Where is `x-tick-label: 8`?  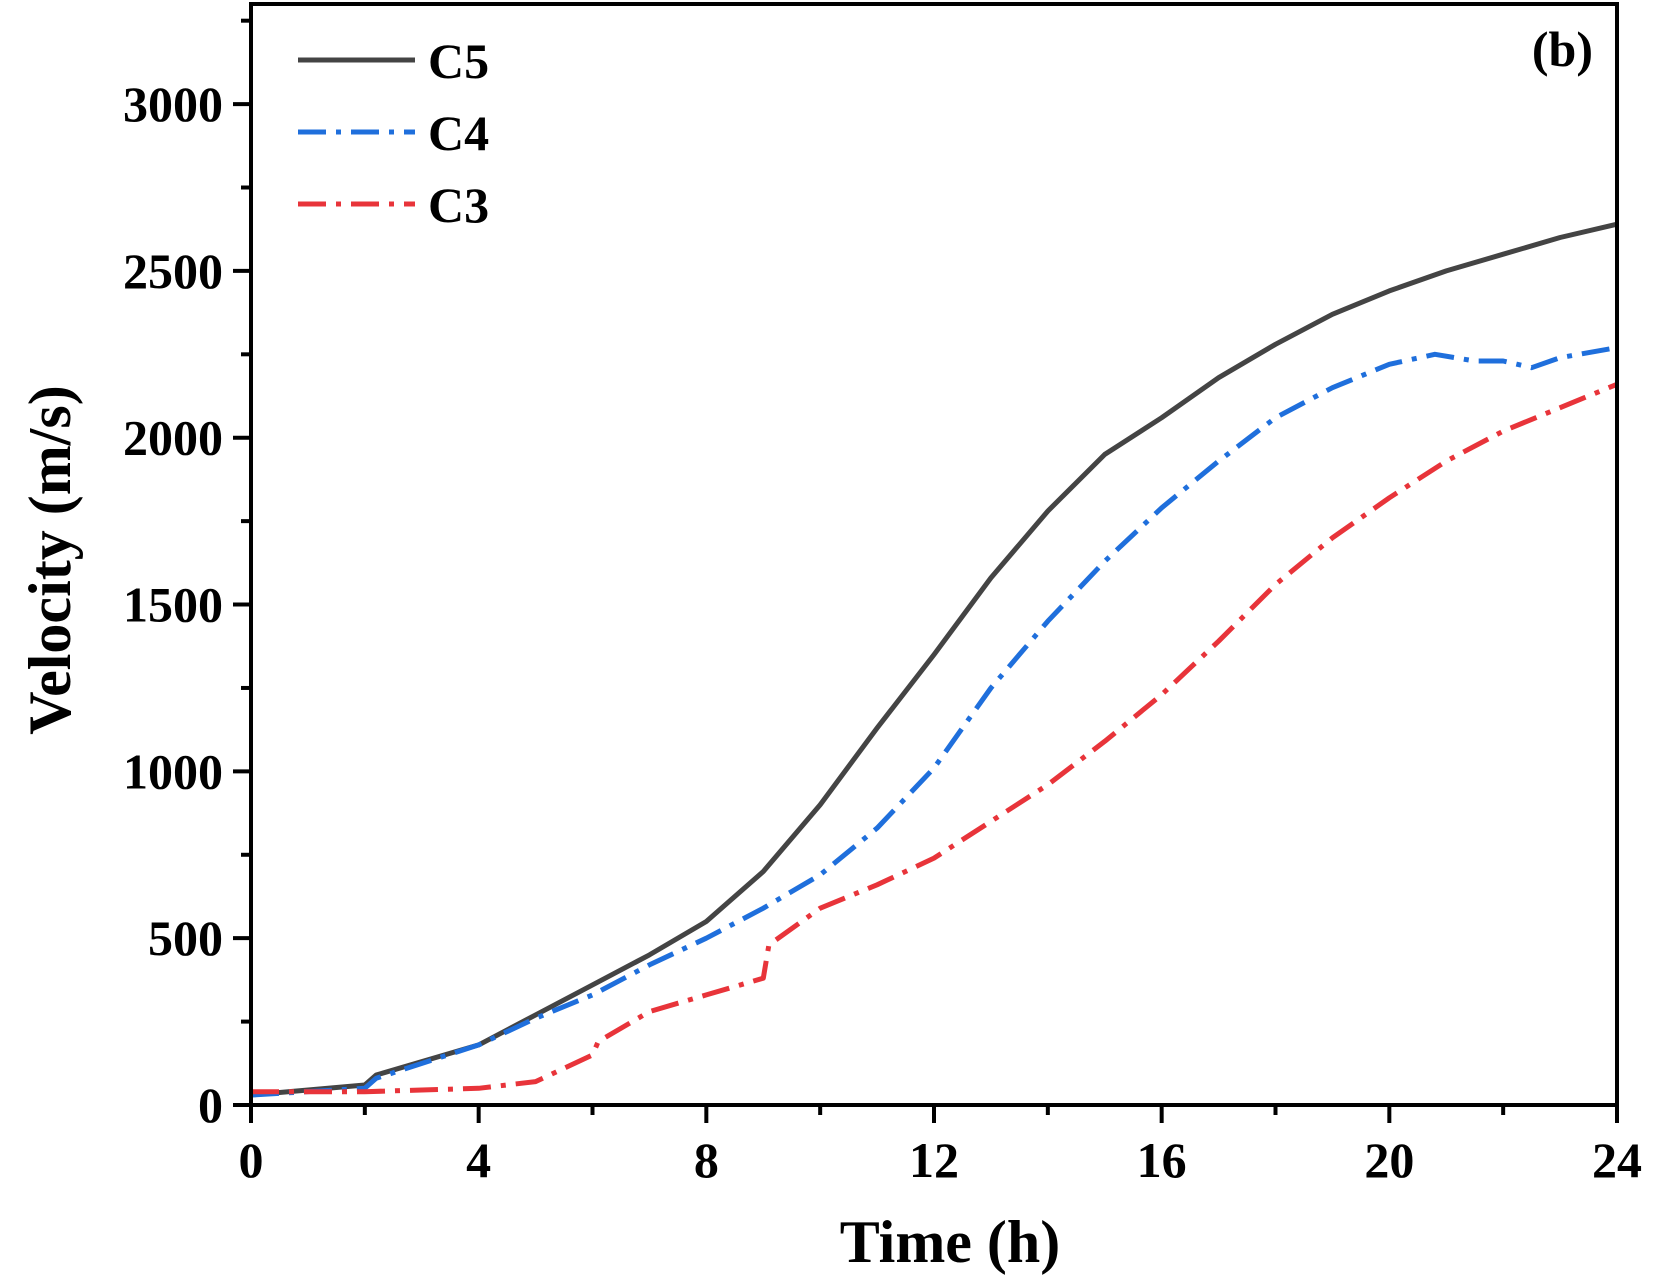 x-tick-label: 8 is located at coordinates (706, 1160).